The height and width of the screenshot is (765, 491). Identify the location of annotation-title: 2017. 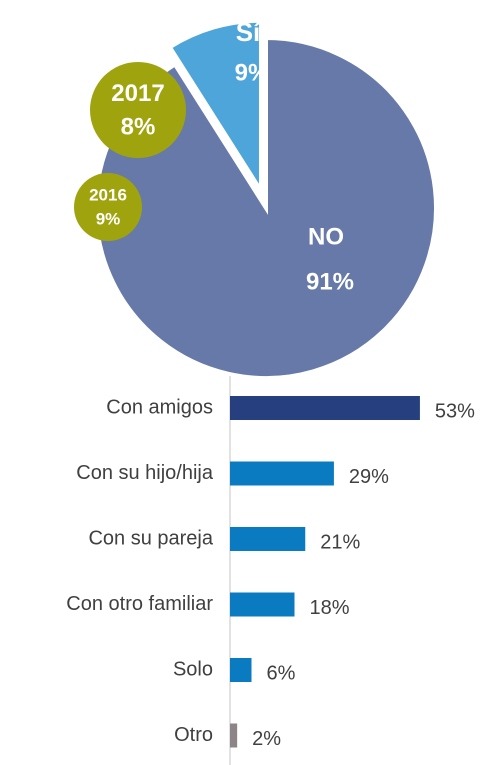
(137, 93).